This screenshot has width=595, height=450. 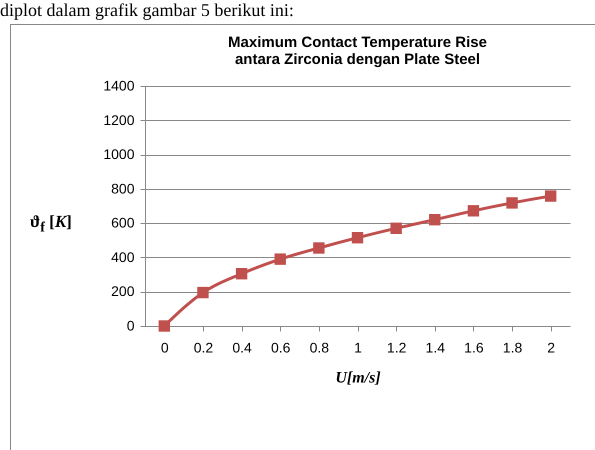 What do you see at coordinates (119, 86) in the screenshot?
I see `y-tick-label: 1400` at bounding box center [119, 86].